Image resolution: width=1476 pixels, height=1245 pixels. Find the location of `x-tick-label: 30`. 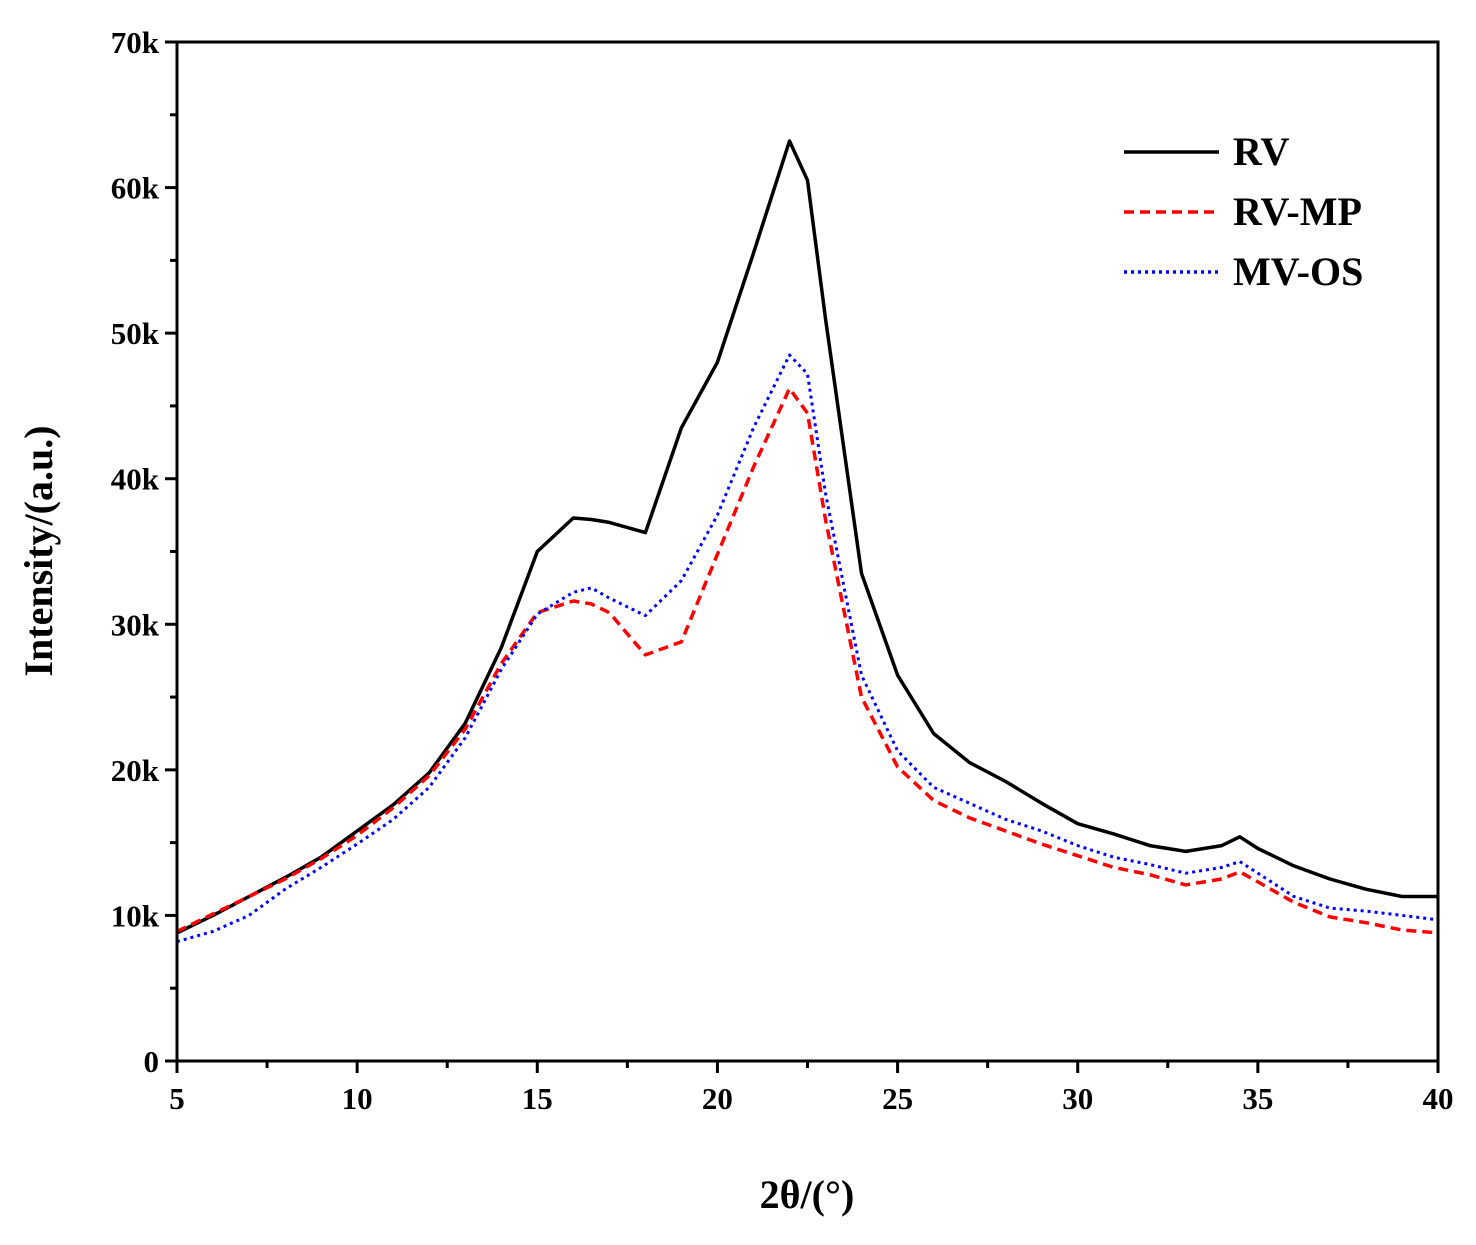

x-tick-label: 30 is located at coordinates (1077, 1098).